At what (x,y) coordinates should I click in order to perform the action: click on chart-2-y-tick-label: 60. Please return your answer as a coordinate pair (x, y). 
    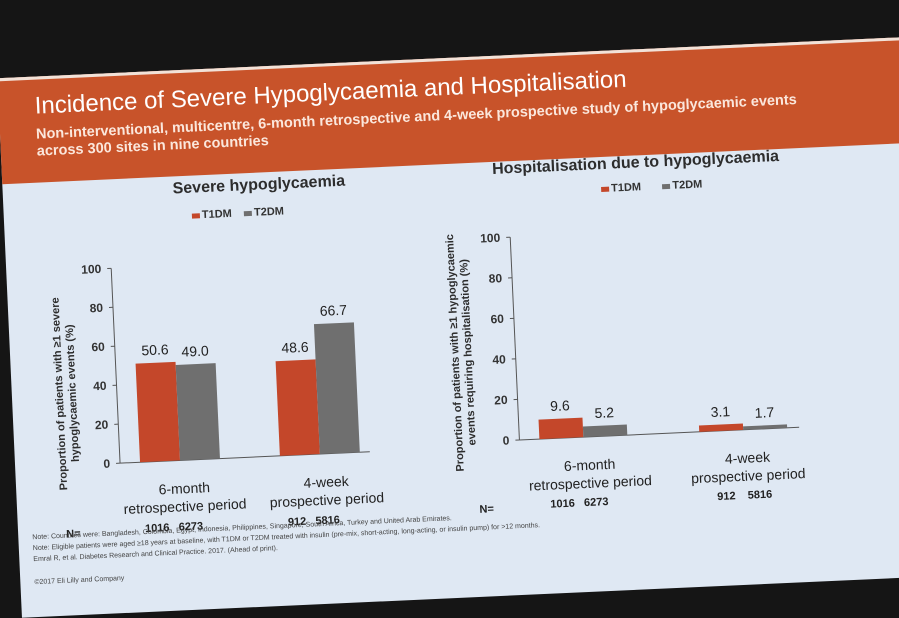
    Looking at the image, I should click on (497, 319).